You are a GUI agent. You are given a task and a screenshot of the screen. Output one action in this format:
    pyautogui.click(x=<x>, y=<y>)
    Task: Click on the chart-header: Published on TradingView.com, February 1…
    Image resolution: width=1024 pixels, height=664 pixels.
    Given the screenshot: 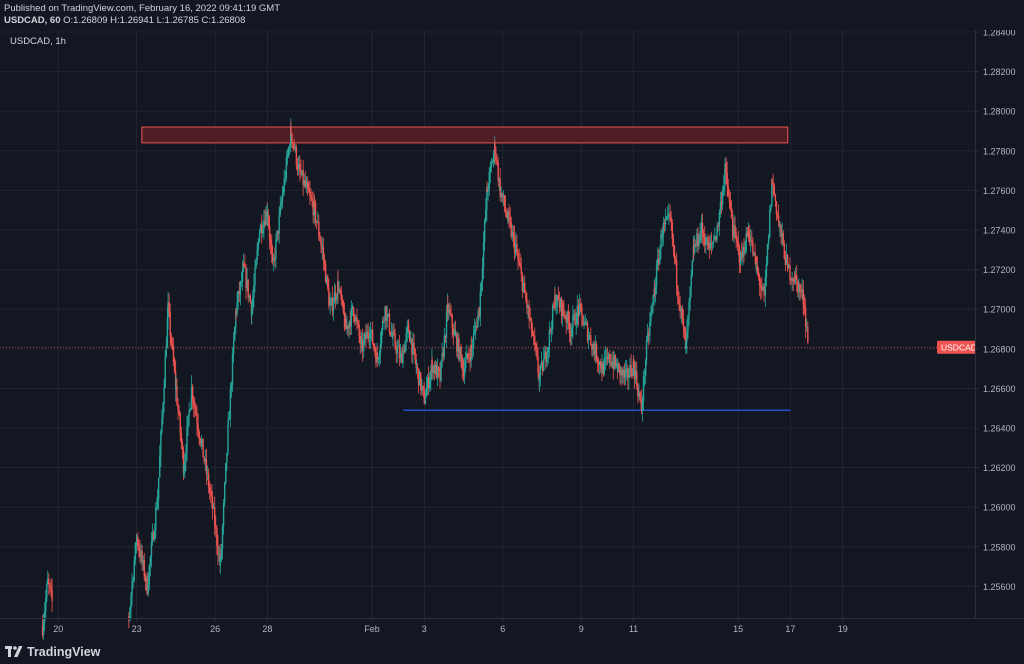 What is the action you would take?
    pyautogui.click(x=512, y=15)
    